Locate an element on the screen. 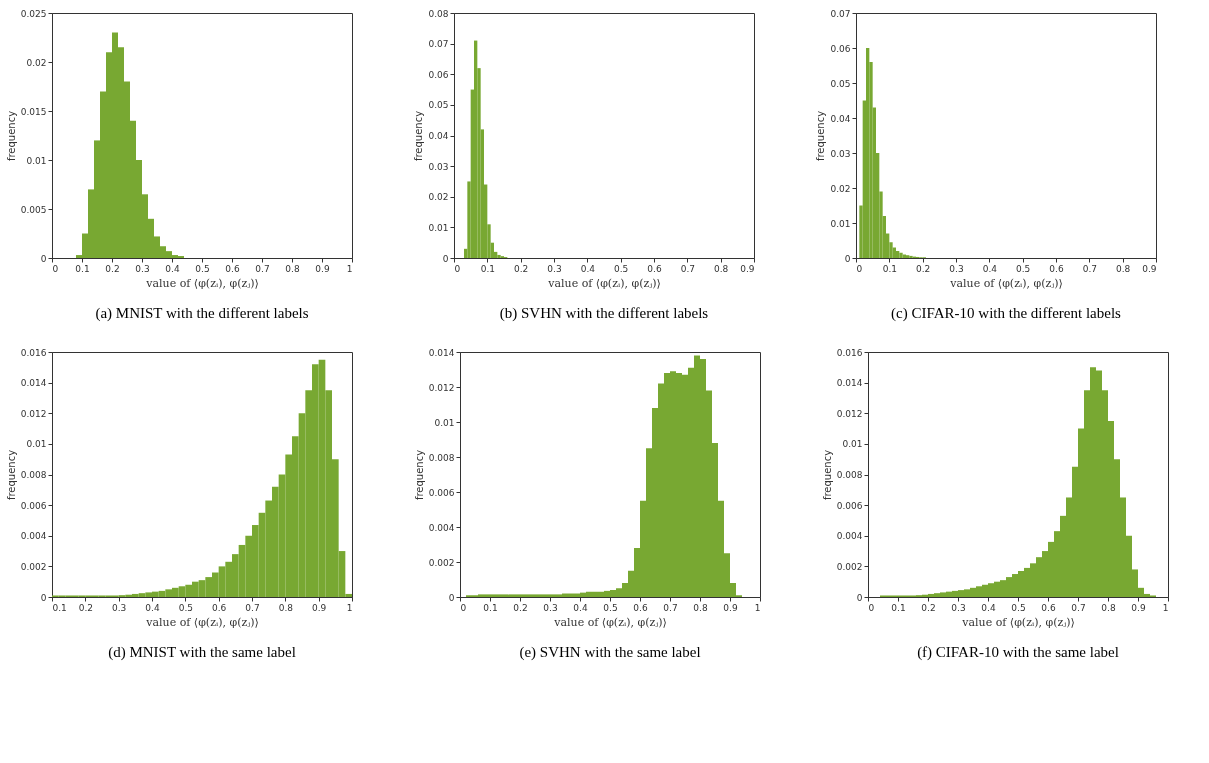  y-tick-label: 0.02 is located at coordinates (840, 188).